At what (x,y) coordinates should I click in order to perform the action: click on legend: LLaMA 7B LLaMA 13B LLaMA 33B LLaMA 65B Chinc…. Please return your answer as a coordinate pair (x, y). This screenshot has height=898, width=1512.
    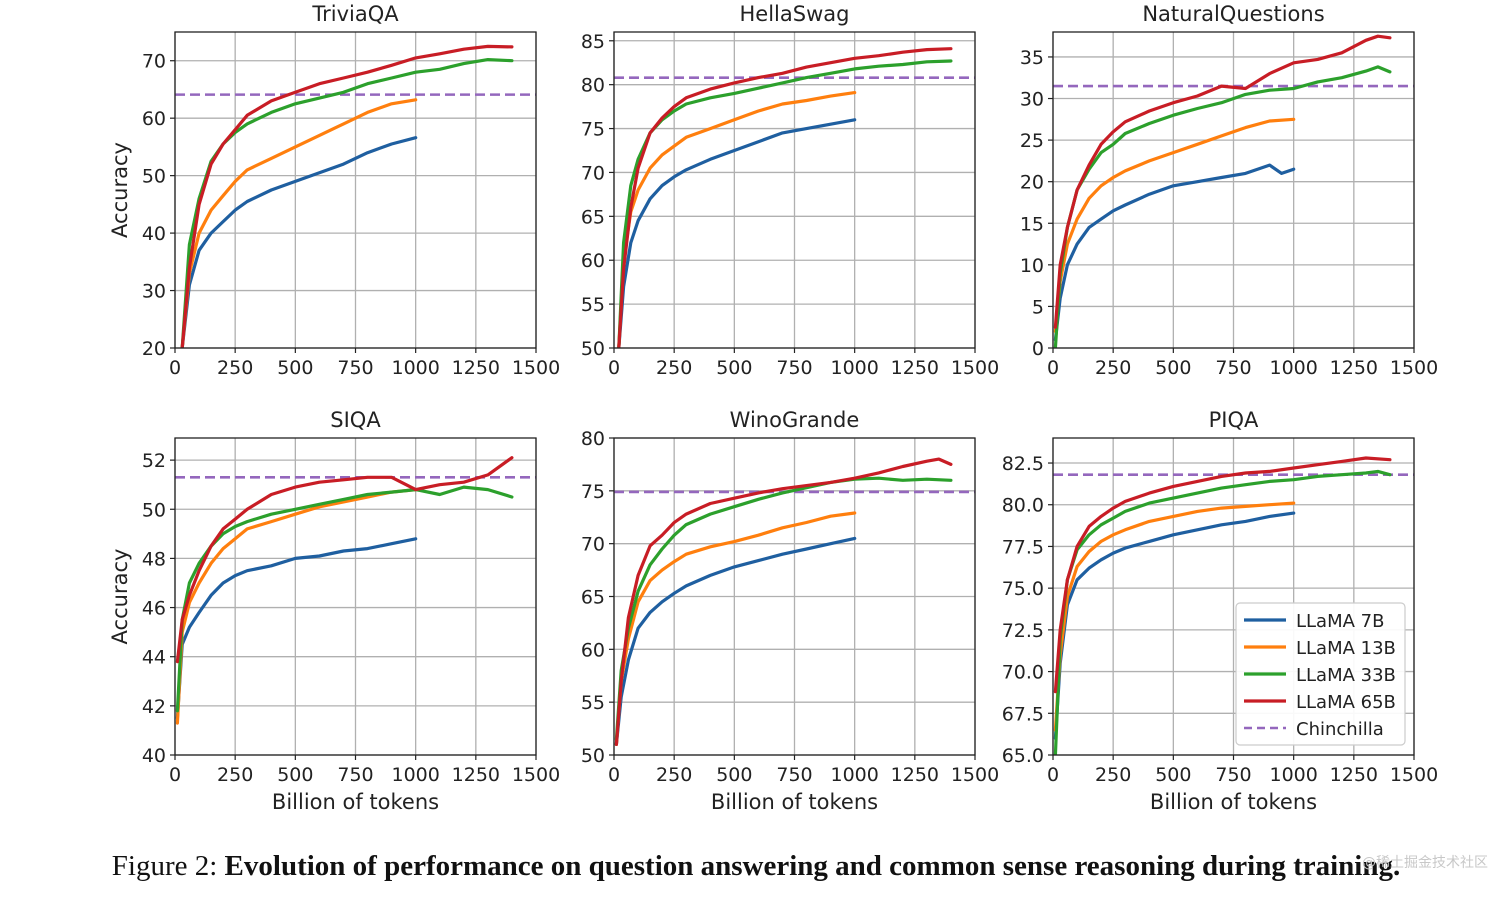
    Looking at the image, I should click on (1320, 674).